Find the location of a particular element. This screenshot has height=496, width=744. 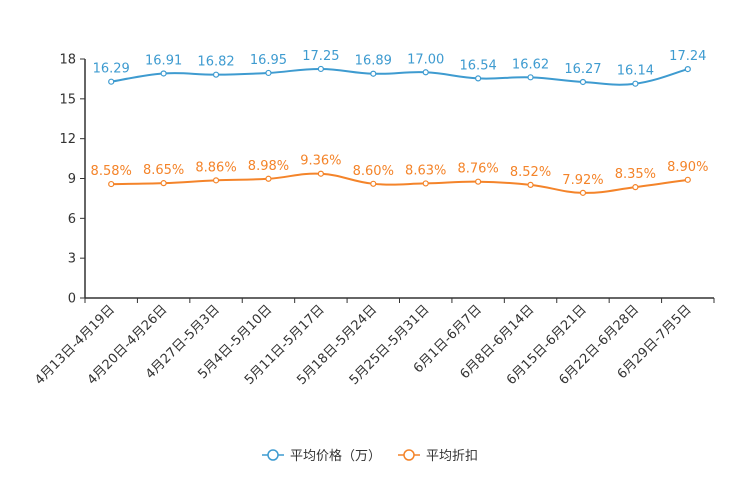

y-tick-label: 6 is located at coordinates (72, 219).